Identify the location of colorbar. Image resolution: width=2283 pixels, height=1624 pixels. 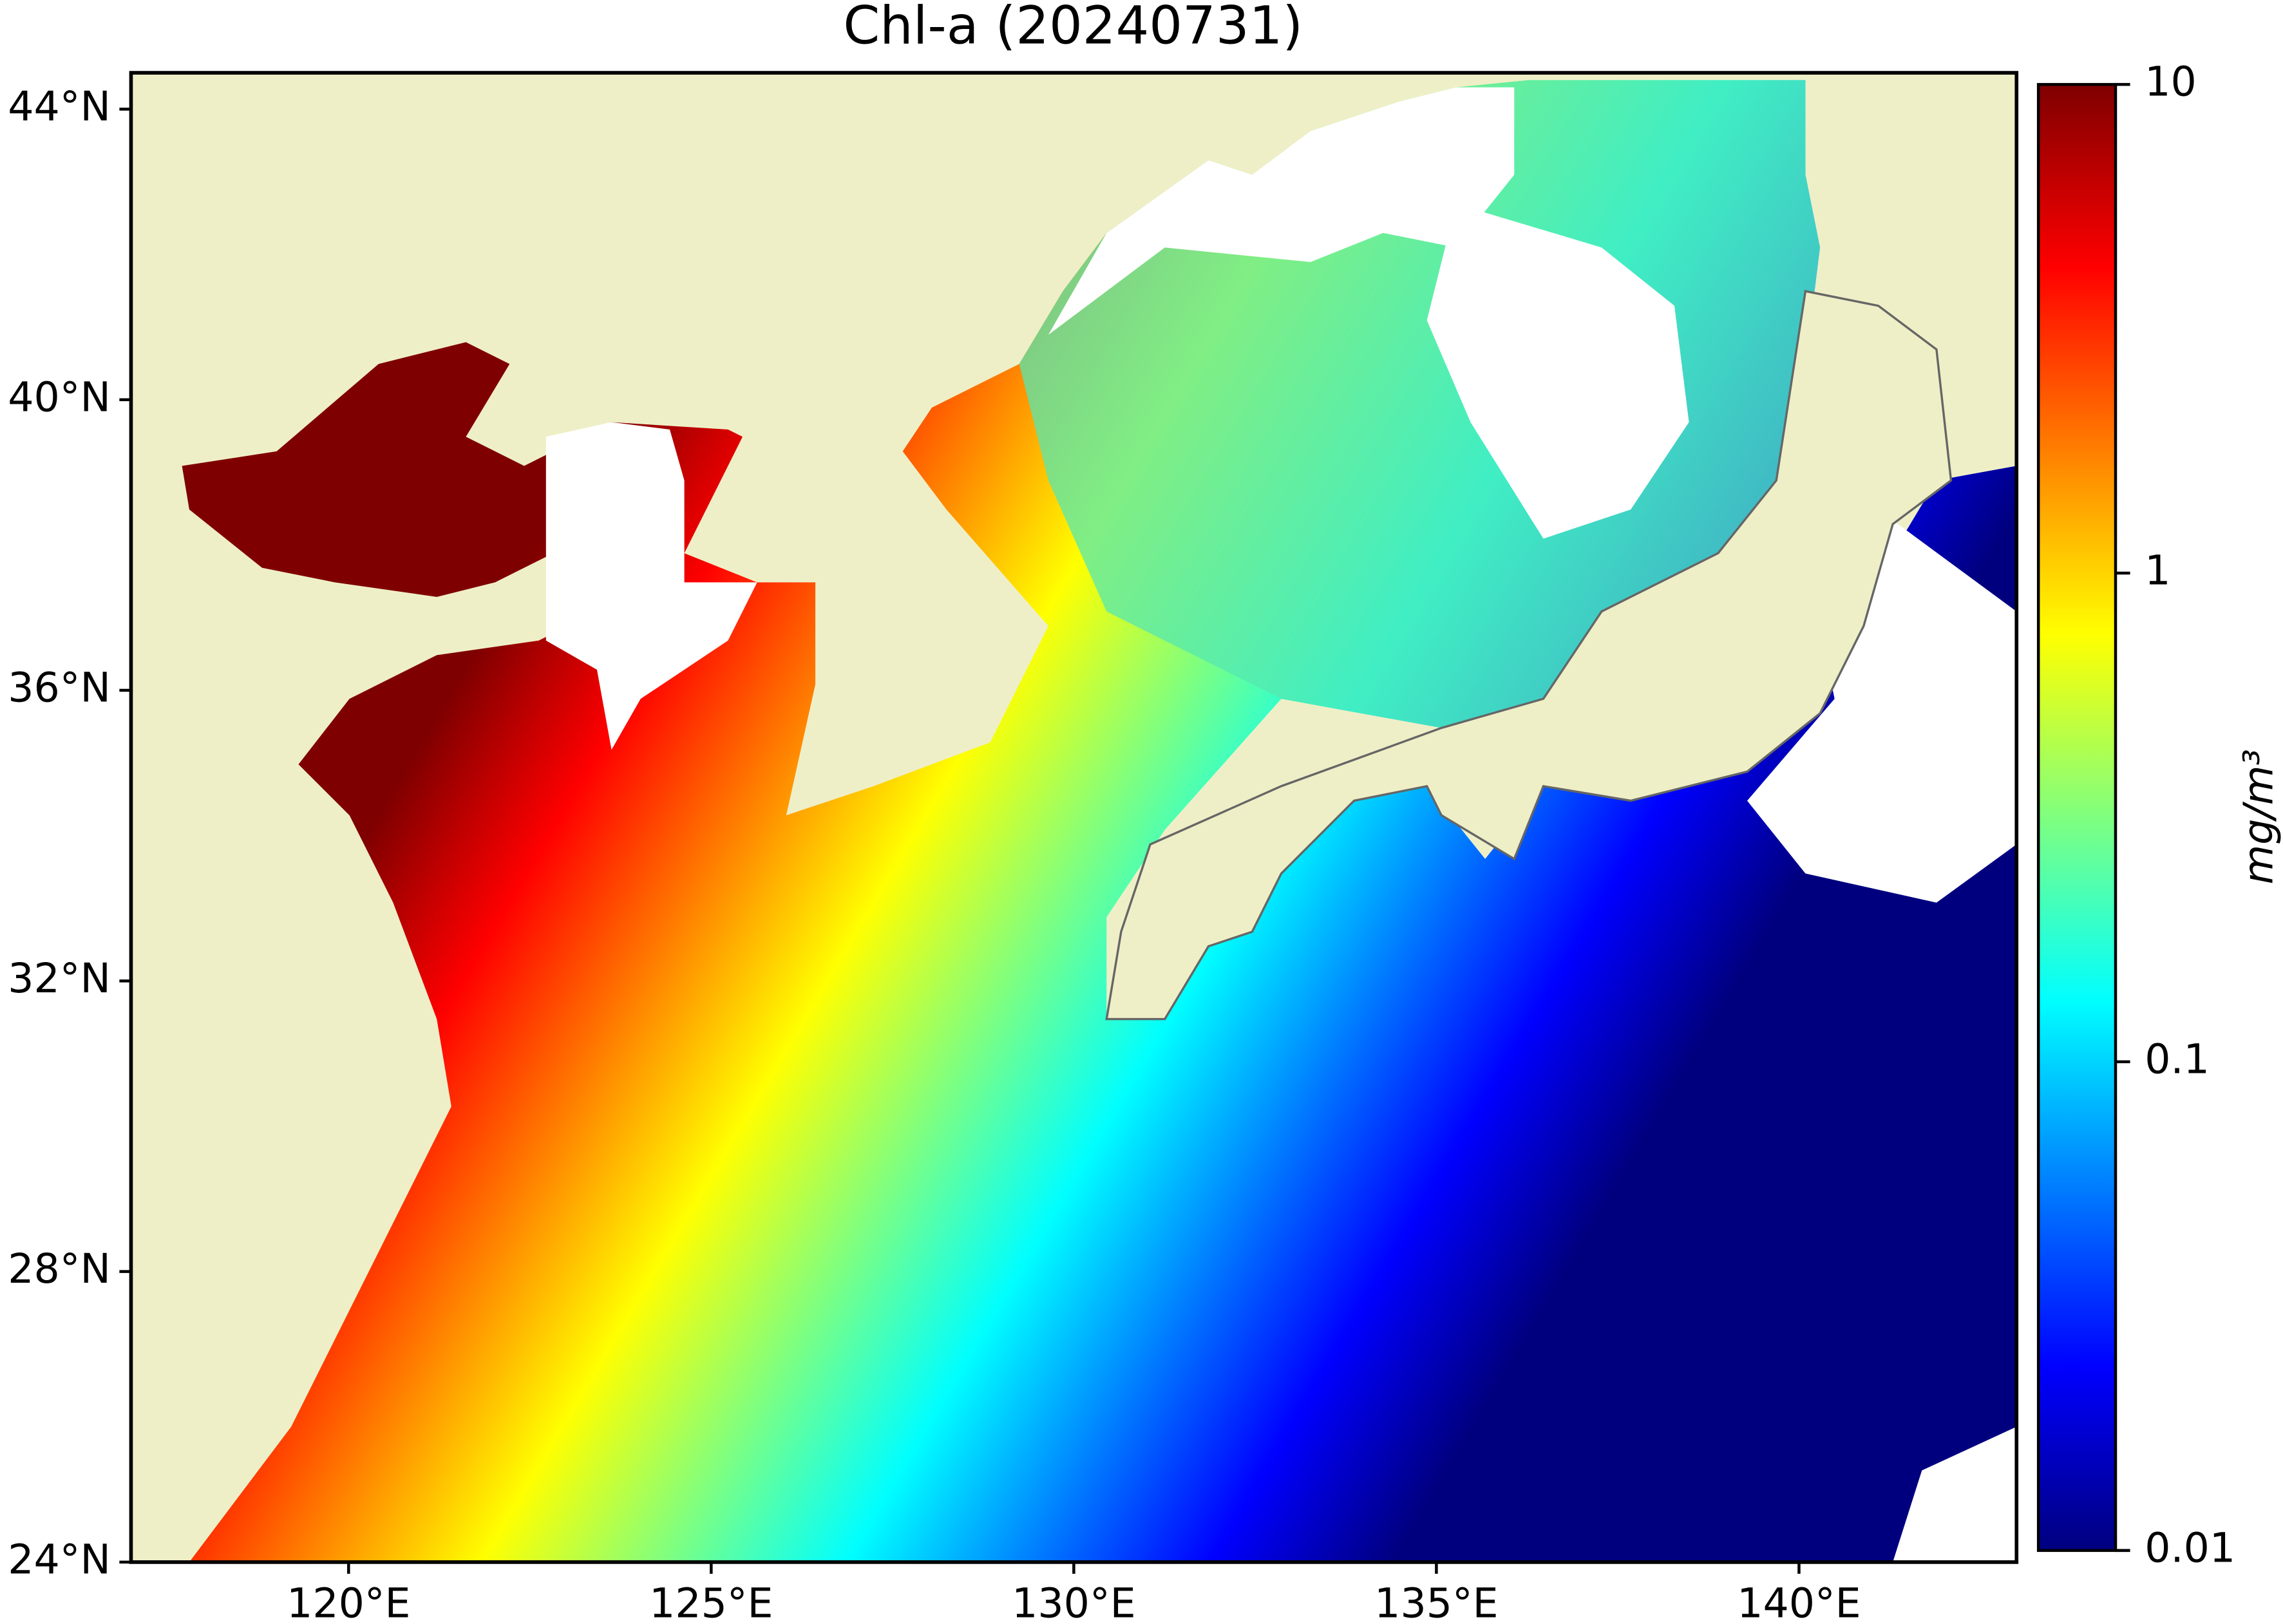
(2076, 817).